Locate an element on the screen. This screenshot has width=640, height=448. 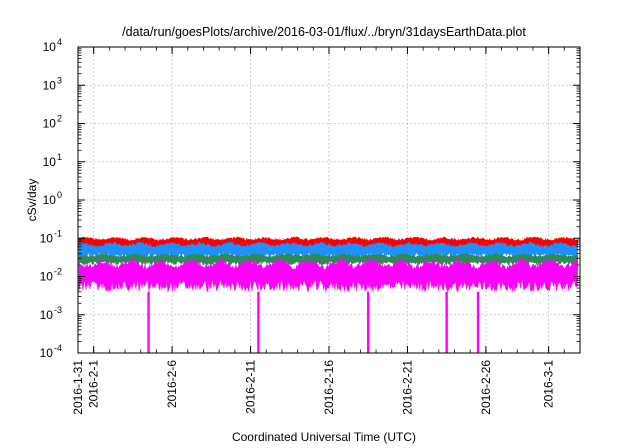
y-tick-label: 10² is located at coordinates (52, 122).